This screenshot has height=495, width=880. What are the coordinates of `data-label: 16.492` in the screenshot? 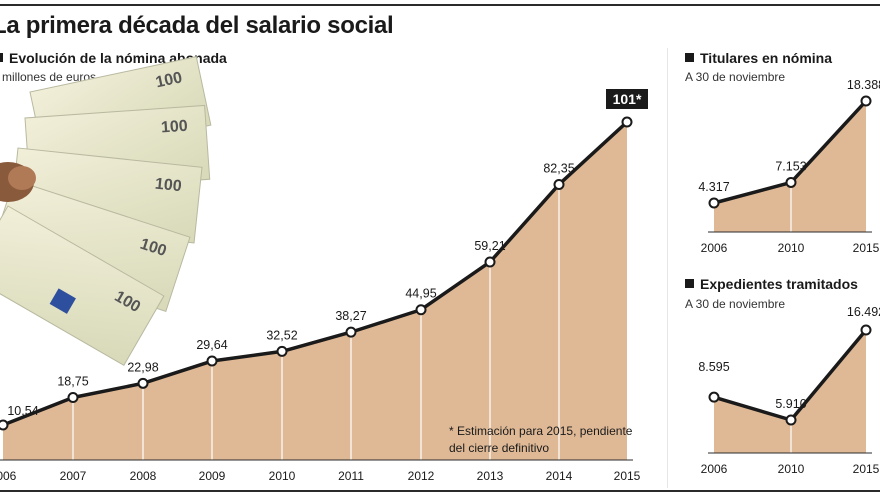 It's located at (863, 312).